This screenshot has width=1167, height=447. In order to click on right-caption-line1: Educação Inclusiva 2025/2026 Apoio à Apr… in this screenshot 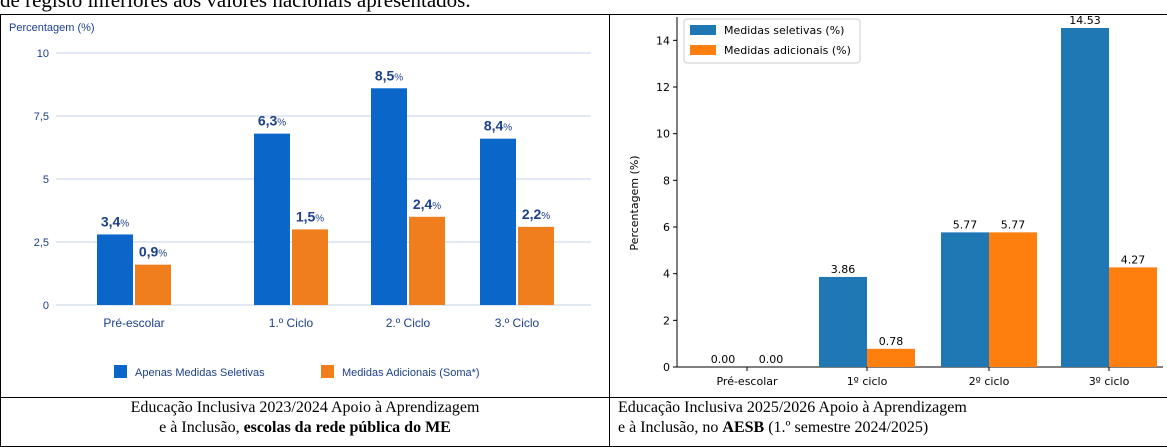, I will do `click(792, 407)`.